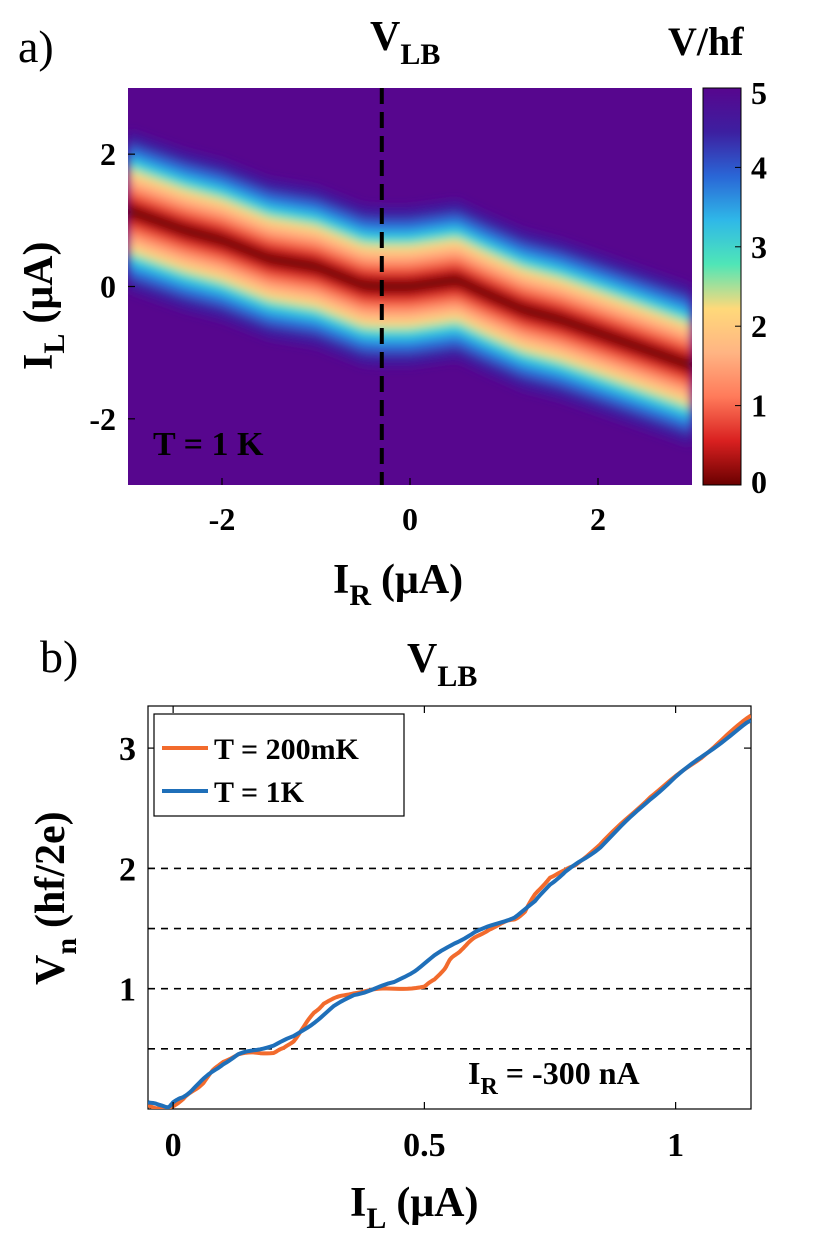 This screenshot has height=1246, width=830. What do you see at coordinates (437, 1203) in the screenshot?
I see `panel-b-xlabel-unit: (μA)` at bounding box center [437, 1203].